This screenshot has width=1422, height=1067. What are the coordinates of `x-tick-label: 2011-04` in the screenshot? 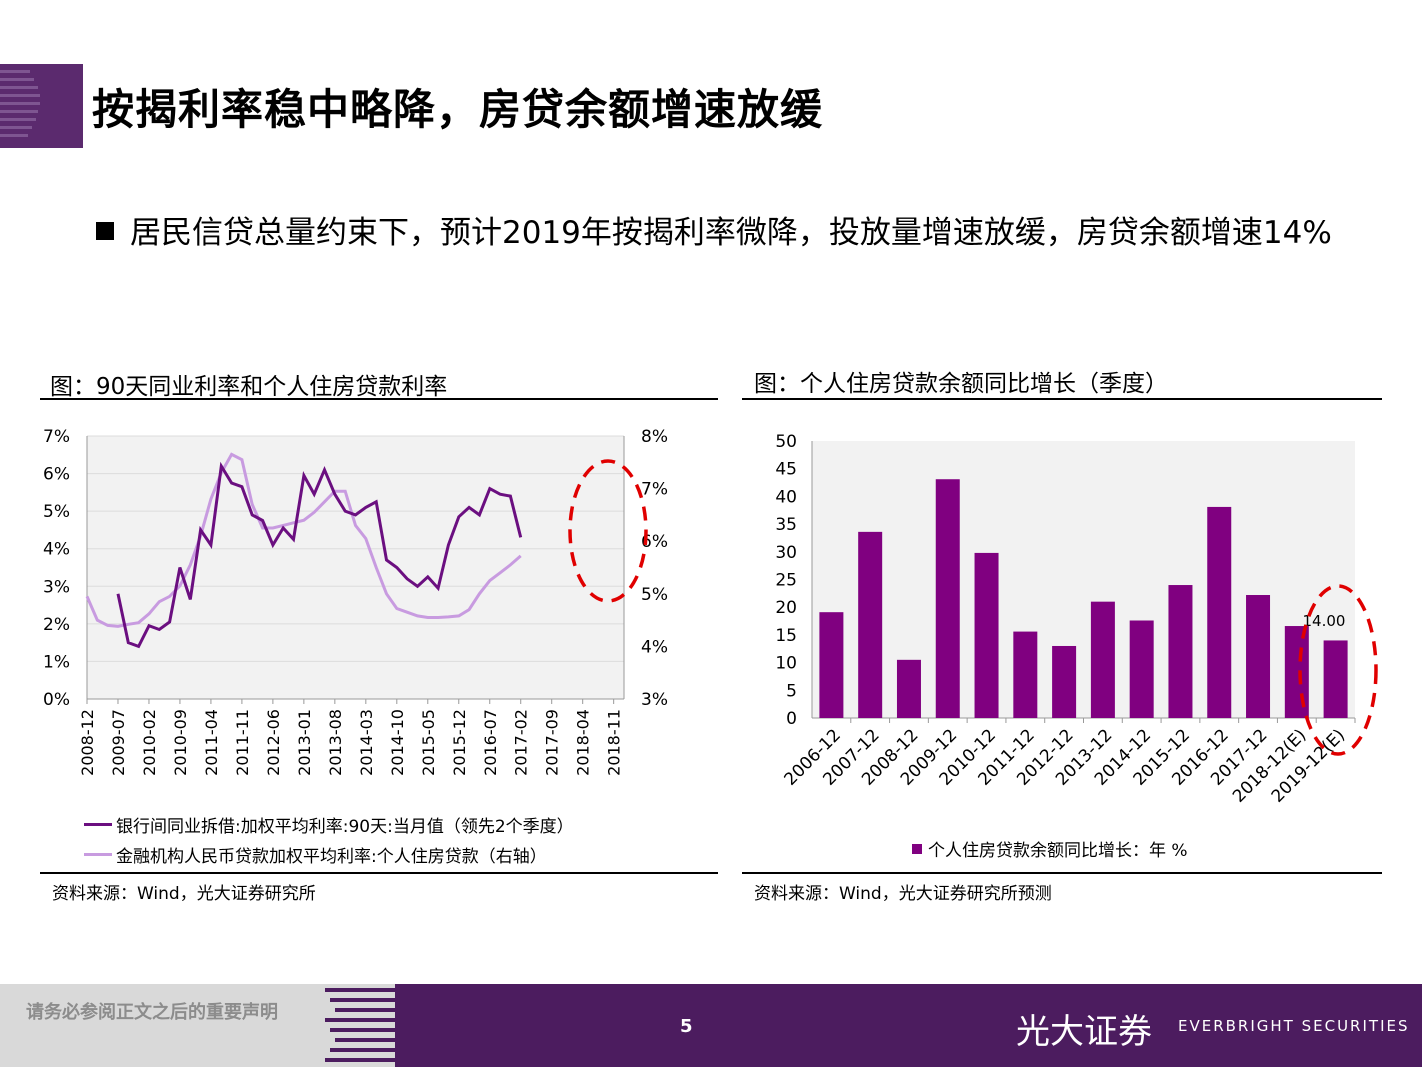 It's located at (211, 742).